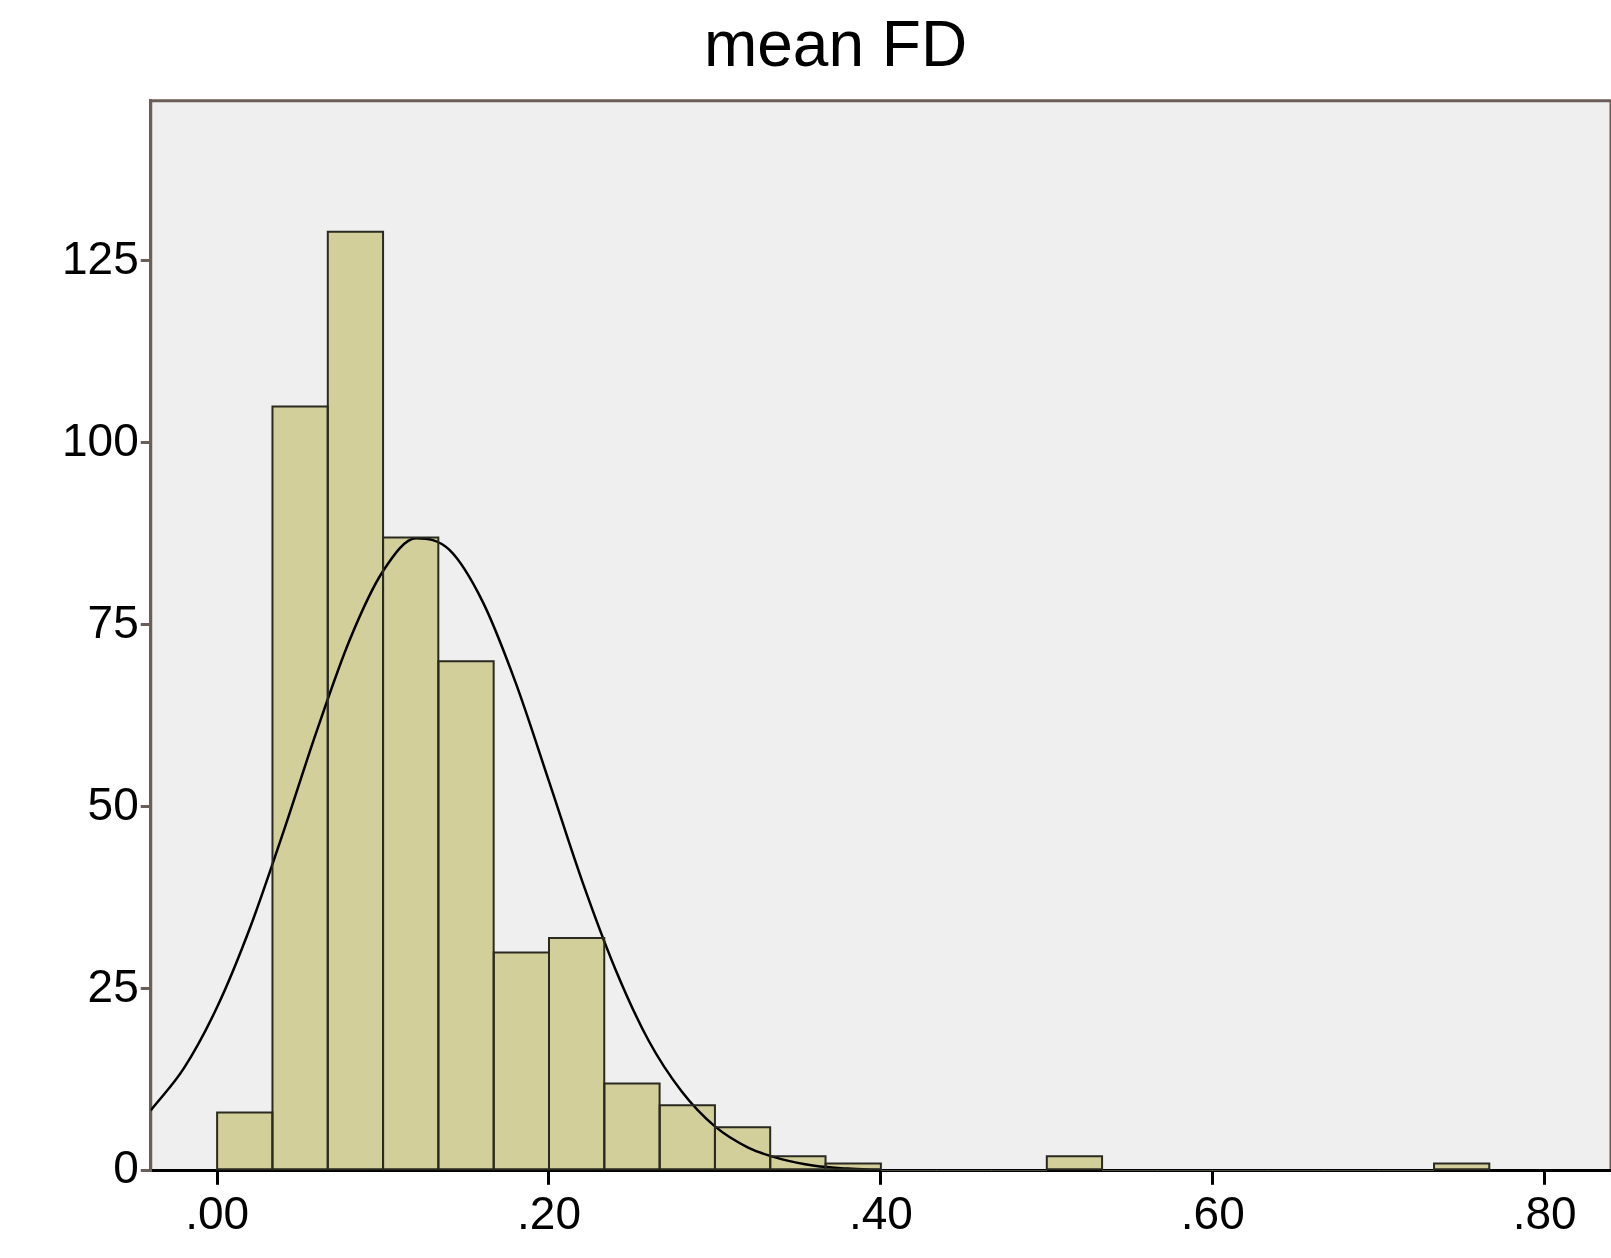 The height and width of the screenshot is (1258, 1611). I want to click on y-tick-label: 125, so click(100, 257).